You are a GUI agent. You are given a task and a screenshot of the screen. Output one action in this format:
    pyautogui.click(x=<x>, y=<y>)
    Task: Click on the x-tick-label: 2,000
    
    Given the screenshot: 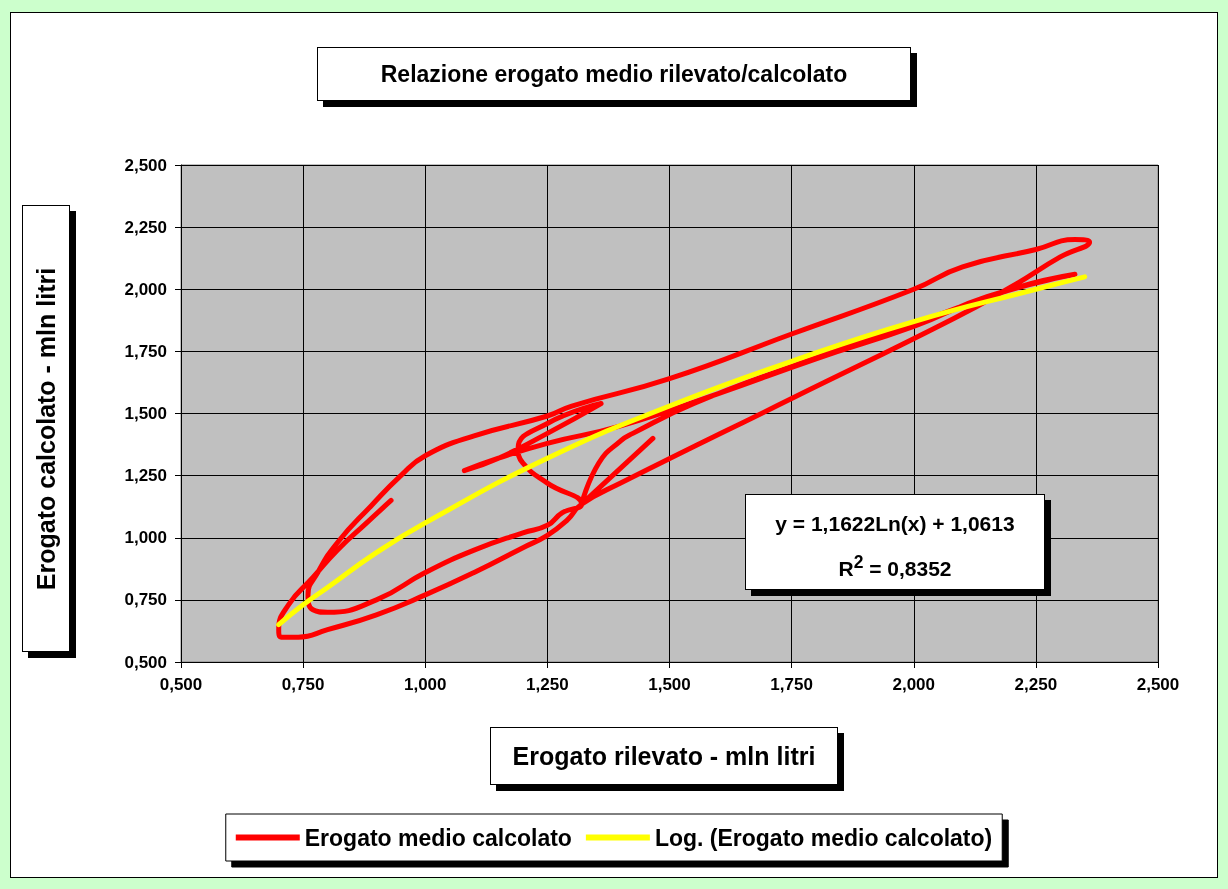 What is the action you would take?
    pyautogui.click(x=914, y=684)
    